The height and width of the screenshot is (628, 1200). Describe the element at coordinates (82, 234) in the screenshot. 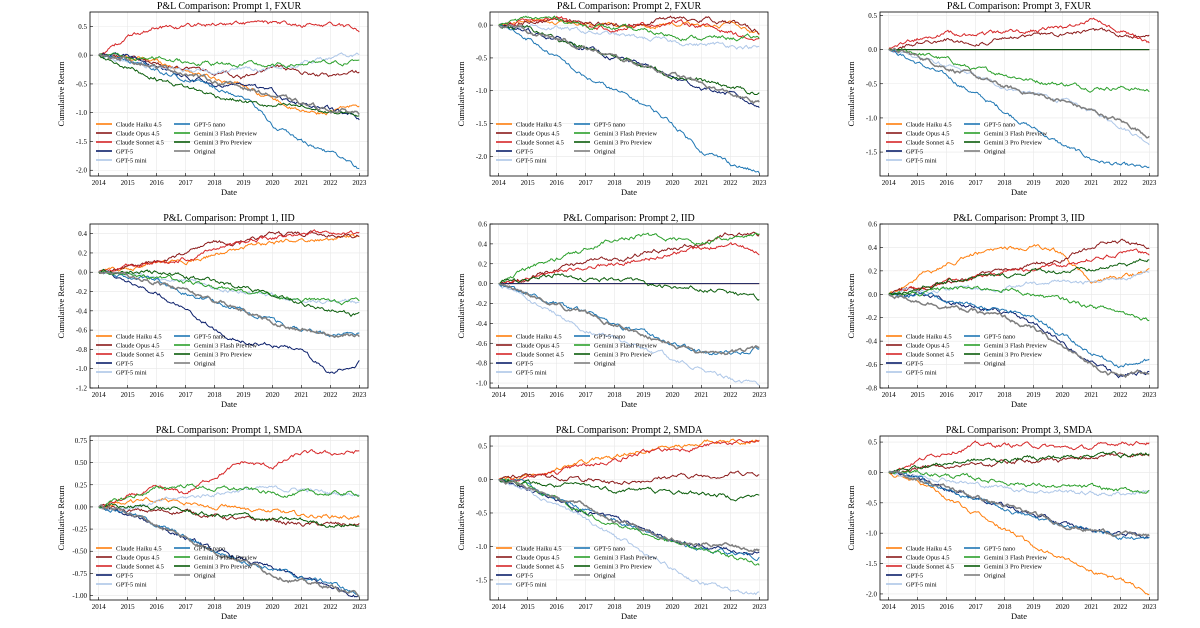

I see `y-tick-label: 0.4` at that location.